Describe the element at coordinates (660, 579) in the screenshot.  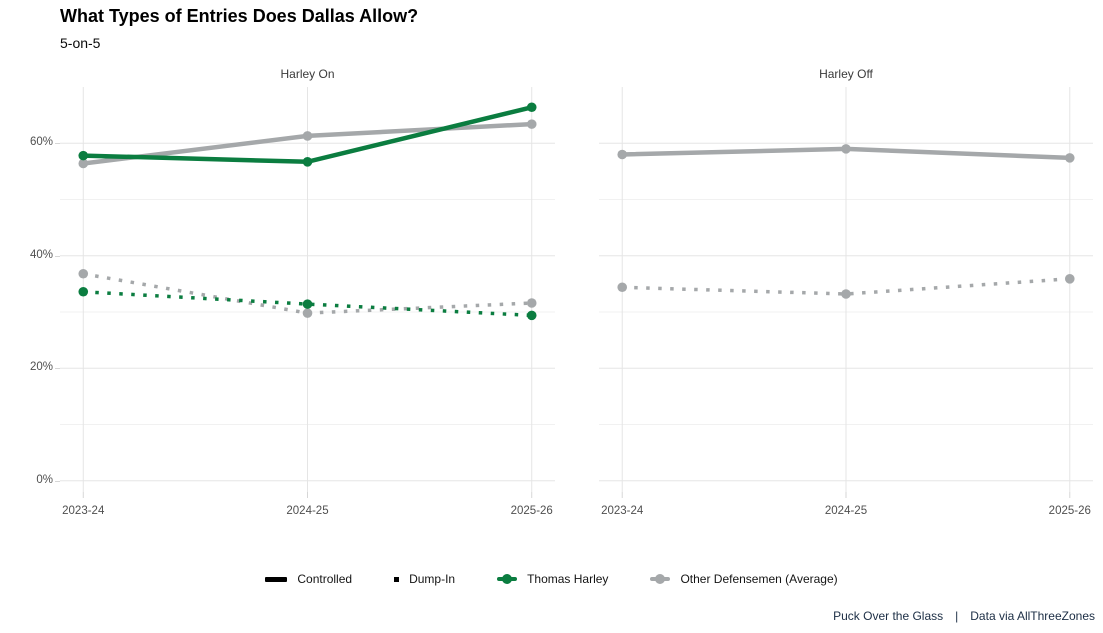
I see `gray-line-dot-key-icon` at that location.